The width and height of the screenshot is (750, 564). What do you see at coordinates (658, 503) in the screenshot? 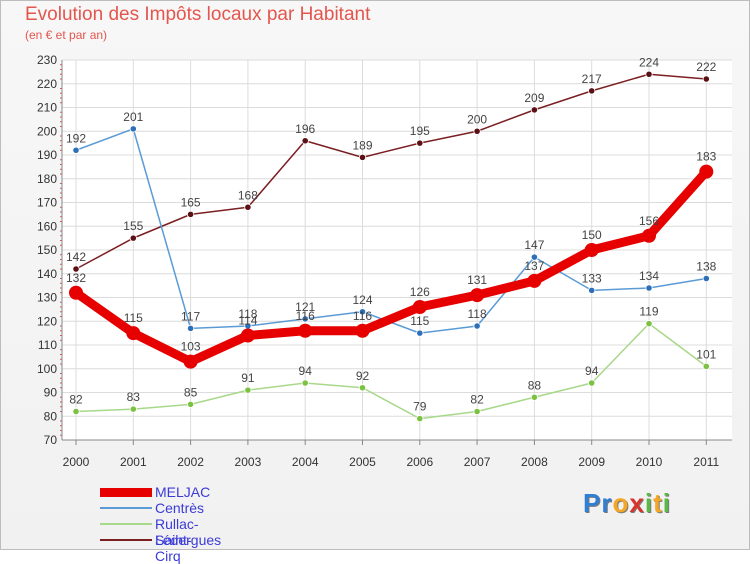
I see `logo-letter: t` at bounding box center [658, 503].